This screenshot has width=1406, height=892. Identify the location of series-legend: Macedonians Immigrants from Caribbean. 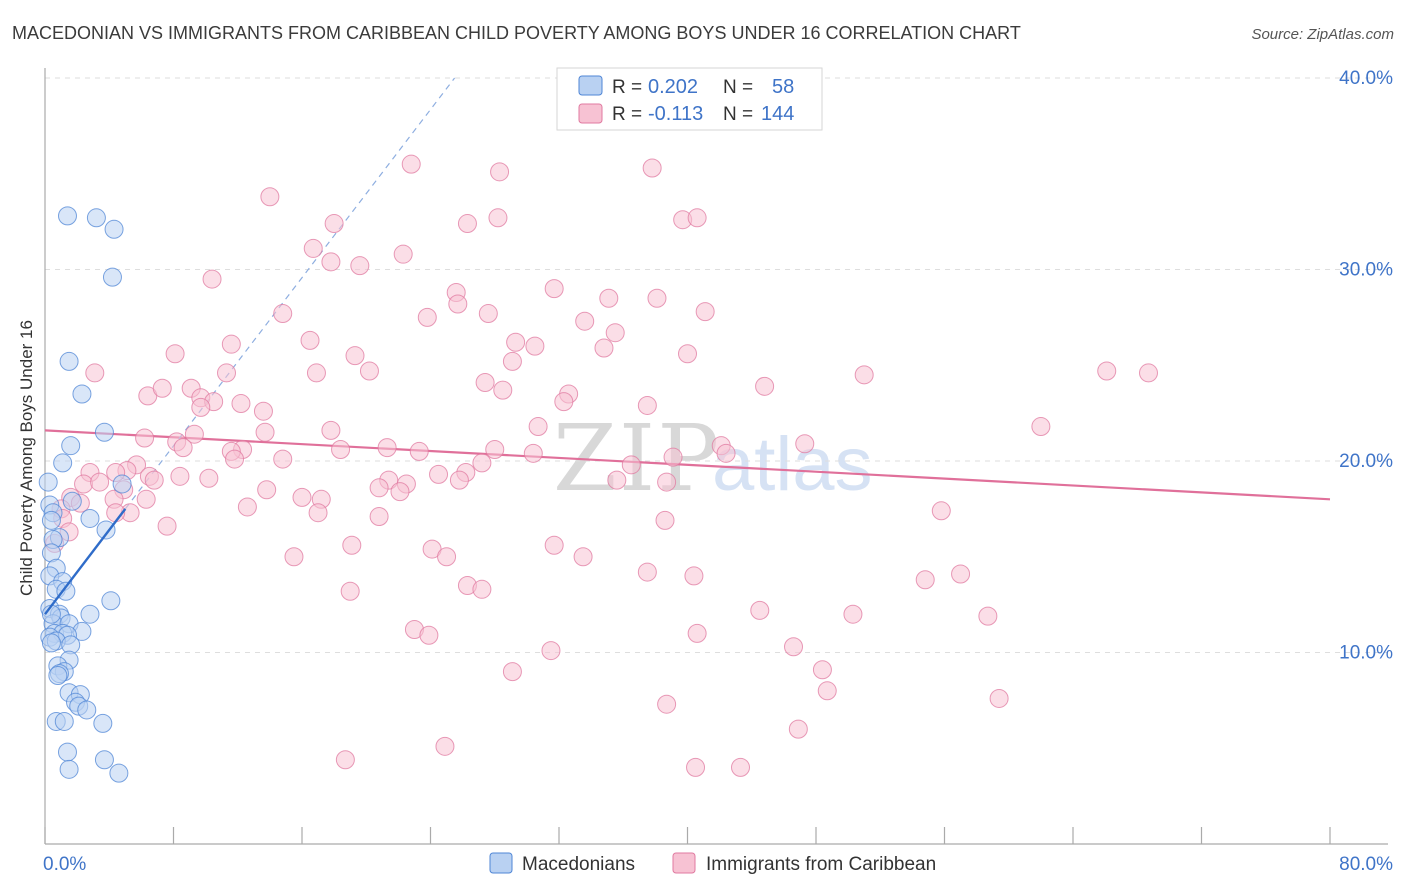
(712, 863).